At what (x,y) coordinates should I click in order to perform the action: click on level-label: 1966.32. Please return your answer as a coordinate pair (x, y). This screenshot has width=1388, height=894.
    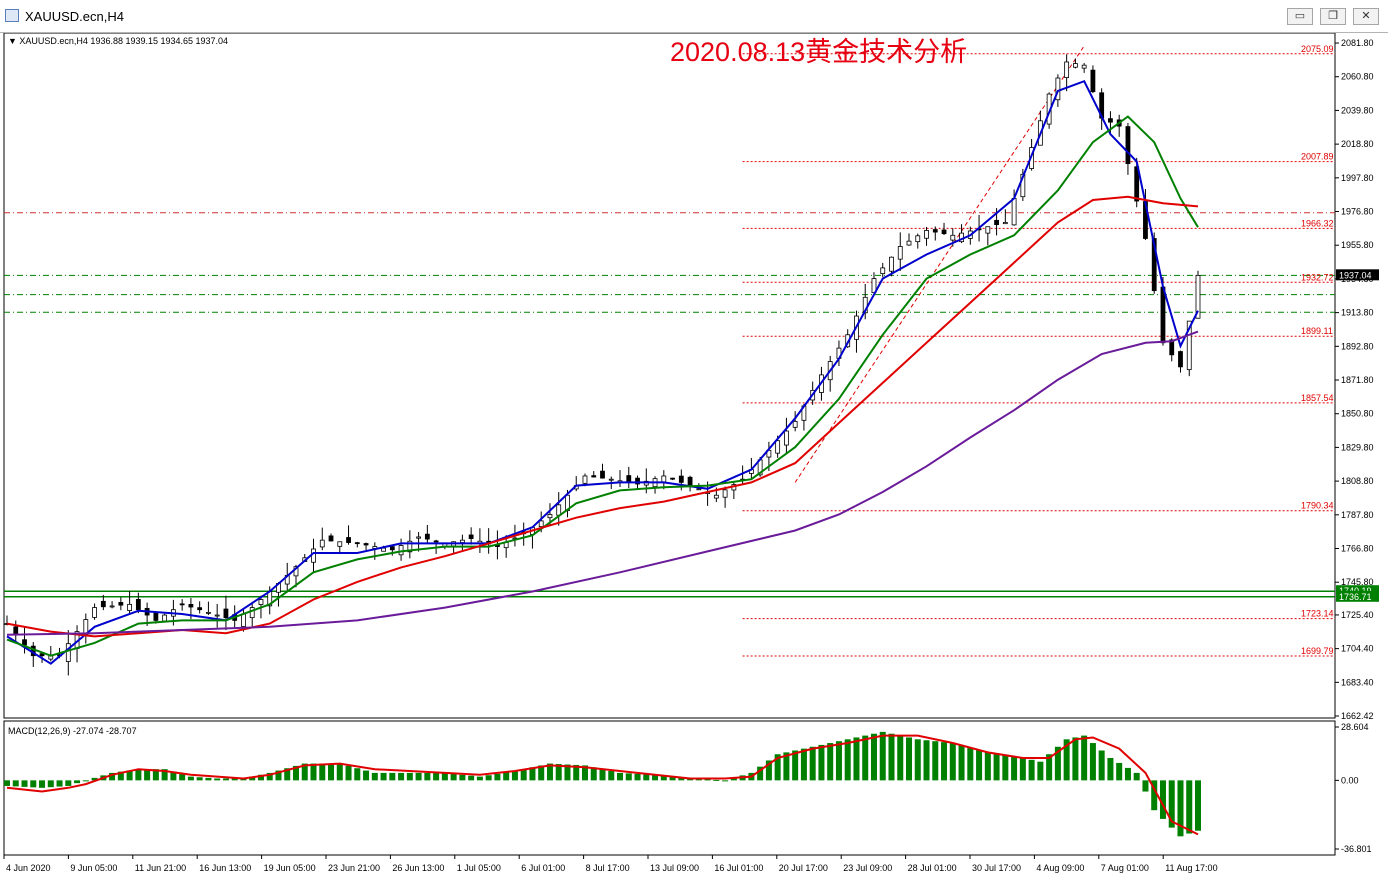
    Looking at the image, I should click on (1317, 223).